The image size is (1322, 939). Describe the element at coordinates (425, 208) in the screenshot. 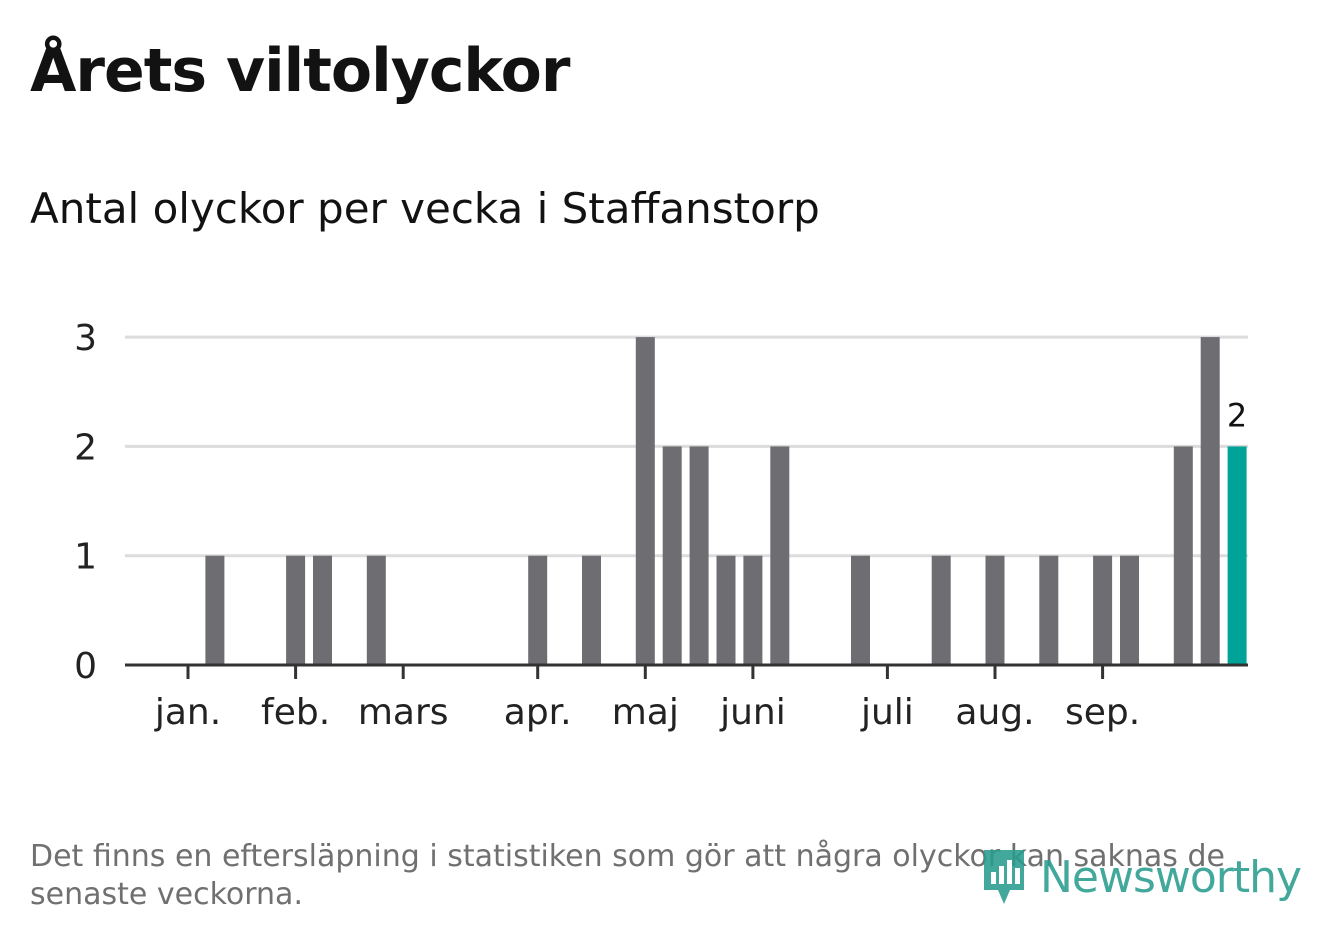

I see `chart-subtitle: Antal olyckor per vecka i Staffanstorp` at that location.